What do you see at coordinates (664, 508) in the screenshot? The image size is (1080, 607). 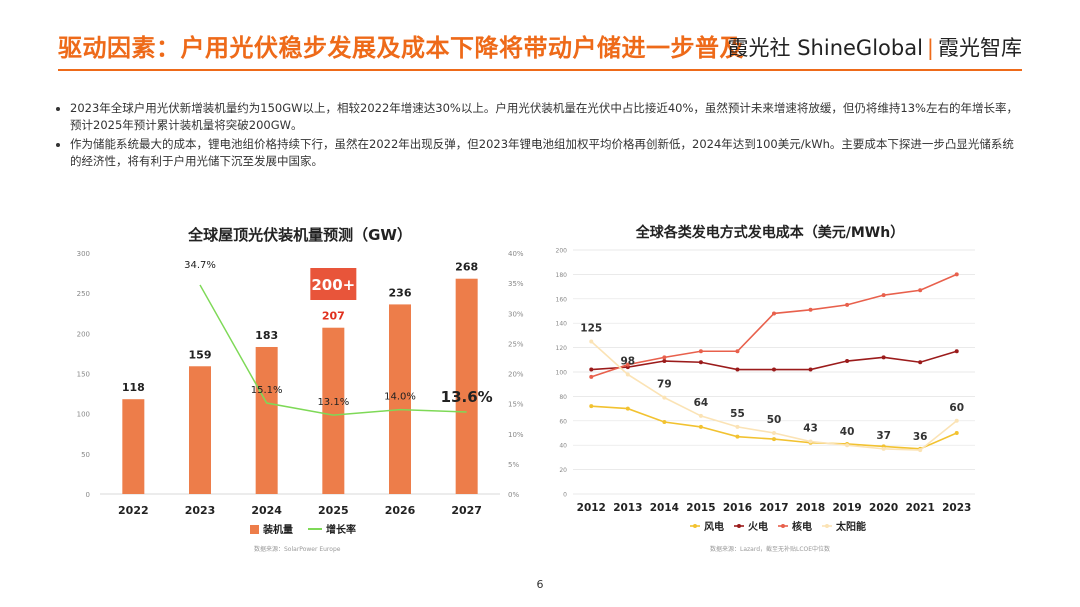 I see `x-tick-label: 2014` at bounding box center [664, 508].